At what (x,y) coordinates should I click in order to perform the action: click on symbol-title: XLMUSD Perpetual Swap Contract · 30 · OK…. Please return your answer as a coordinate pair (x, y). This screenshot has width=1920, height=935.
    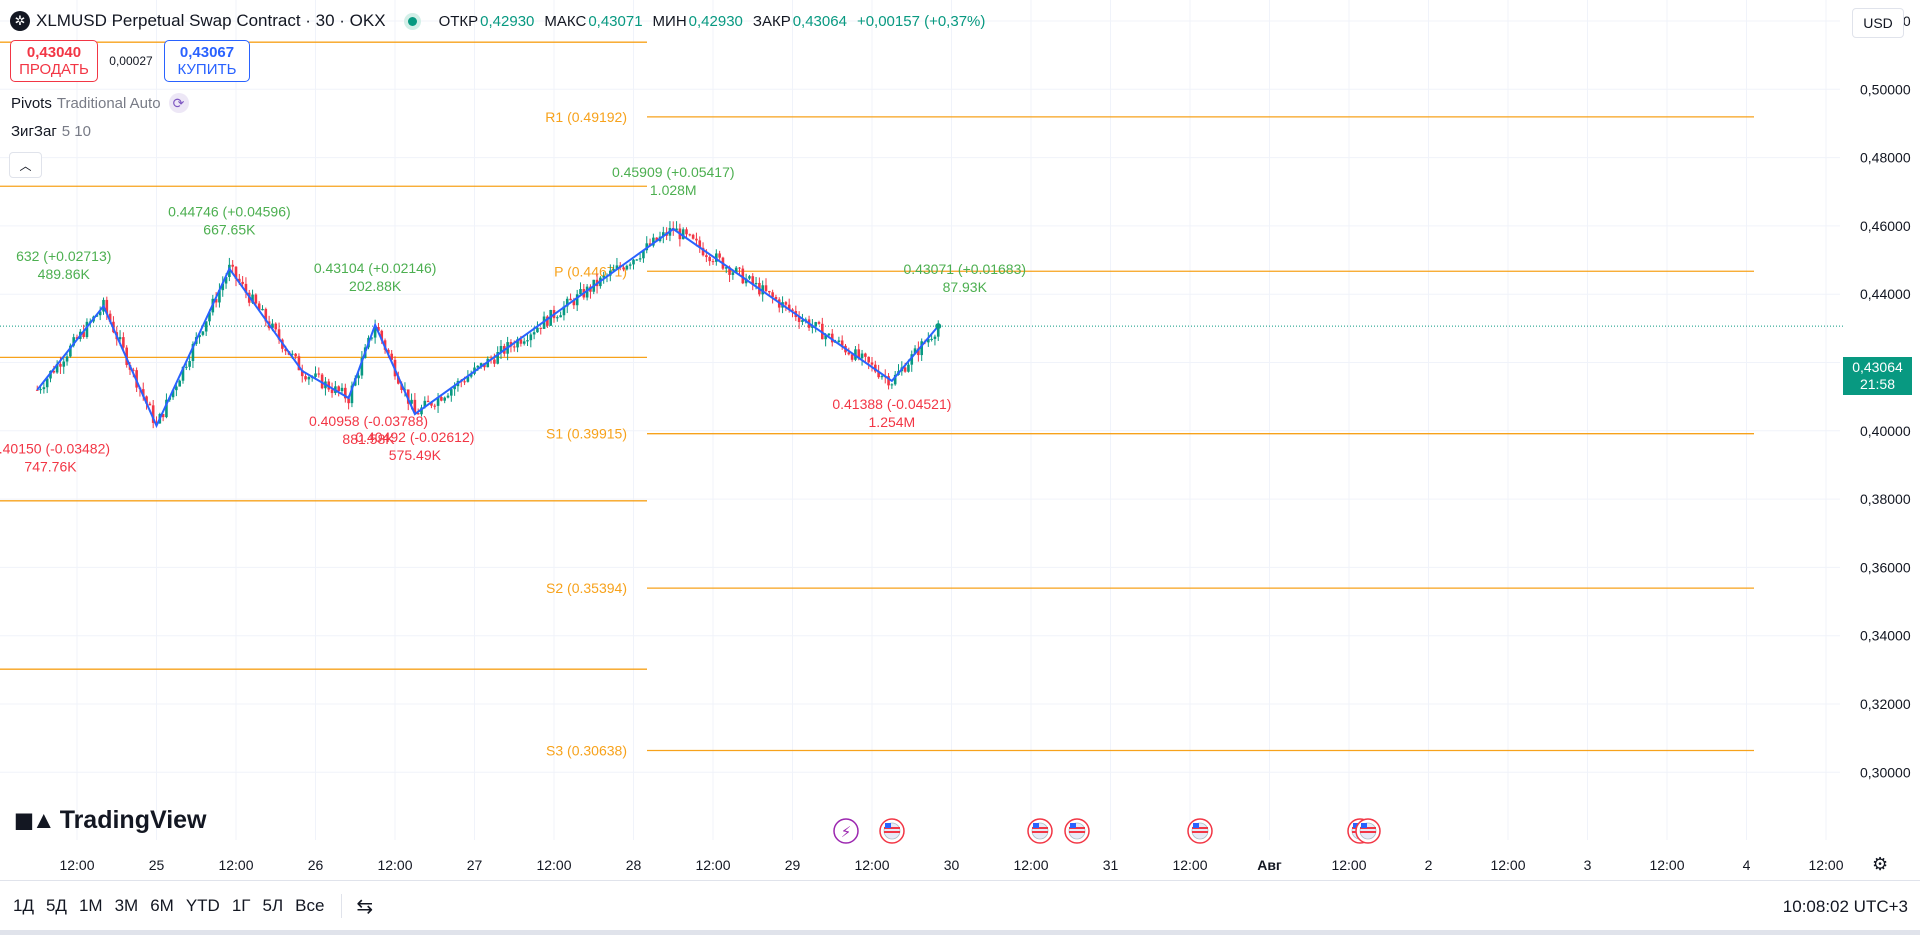
    Looking at the image, I should click on (211, 20).